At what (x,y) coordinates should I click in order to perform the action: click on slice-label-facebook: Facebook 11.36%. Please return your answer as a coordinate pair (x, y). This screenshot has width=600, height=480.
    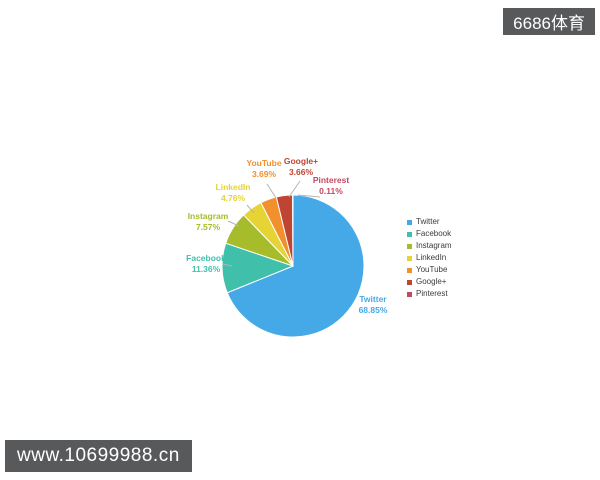
    Looking at the image, I should click on (206, 264).